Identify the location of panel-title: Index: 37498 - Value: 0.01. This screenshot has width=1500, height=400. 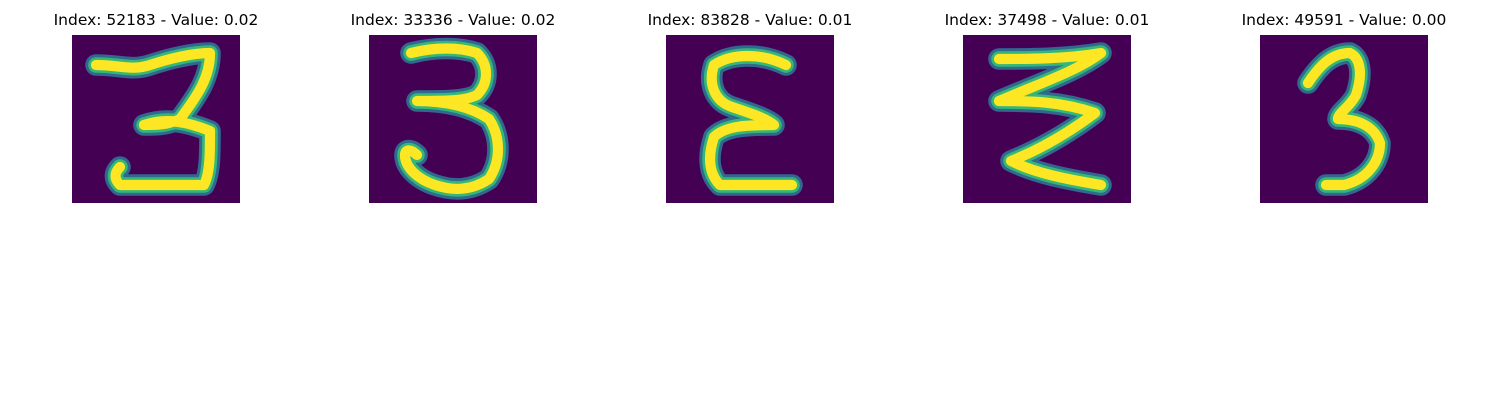
(1047, 20).